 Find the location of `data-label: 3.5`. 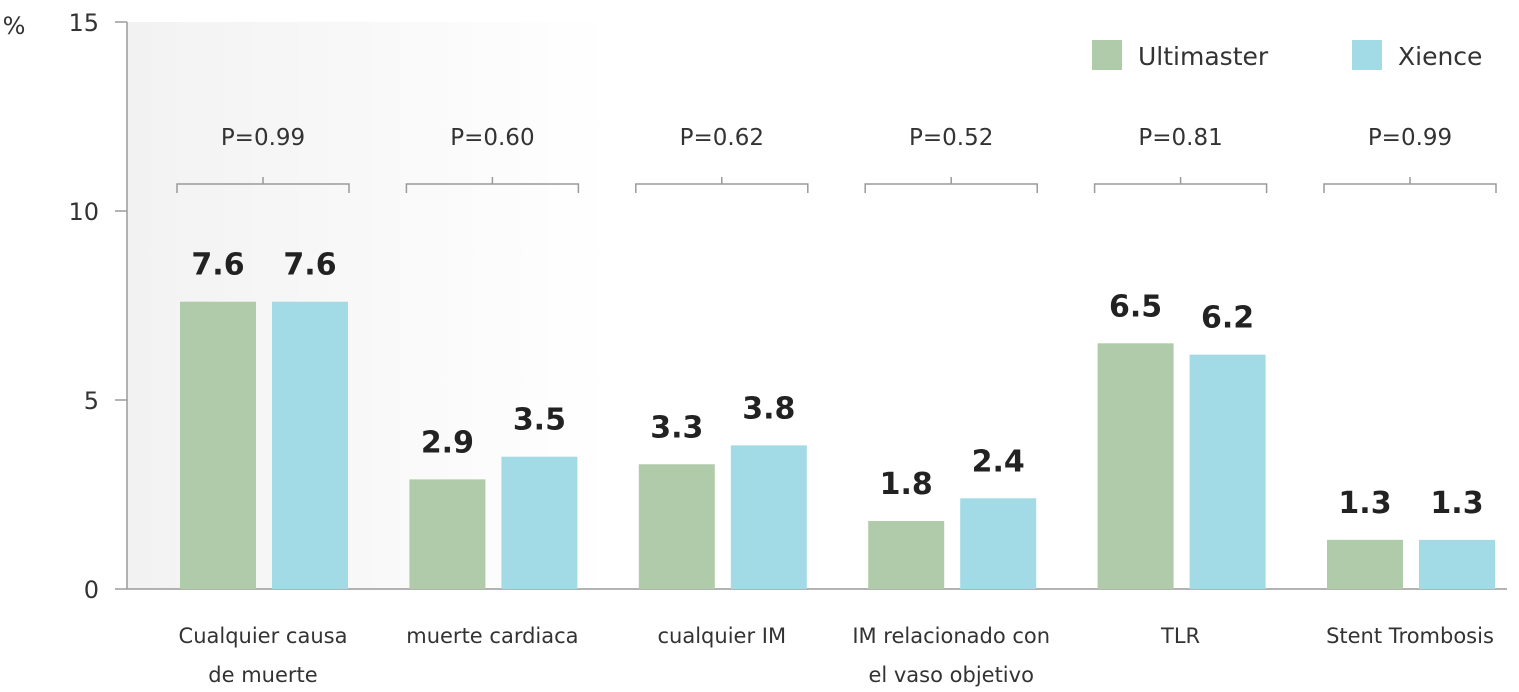

data-label: 3.5 is located at coordinates (539, 420).